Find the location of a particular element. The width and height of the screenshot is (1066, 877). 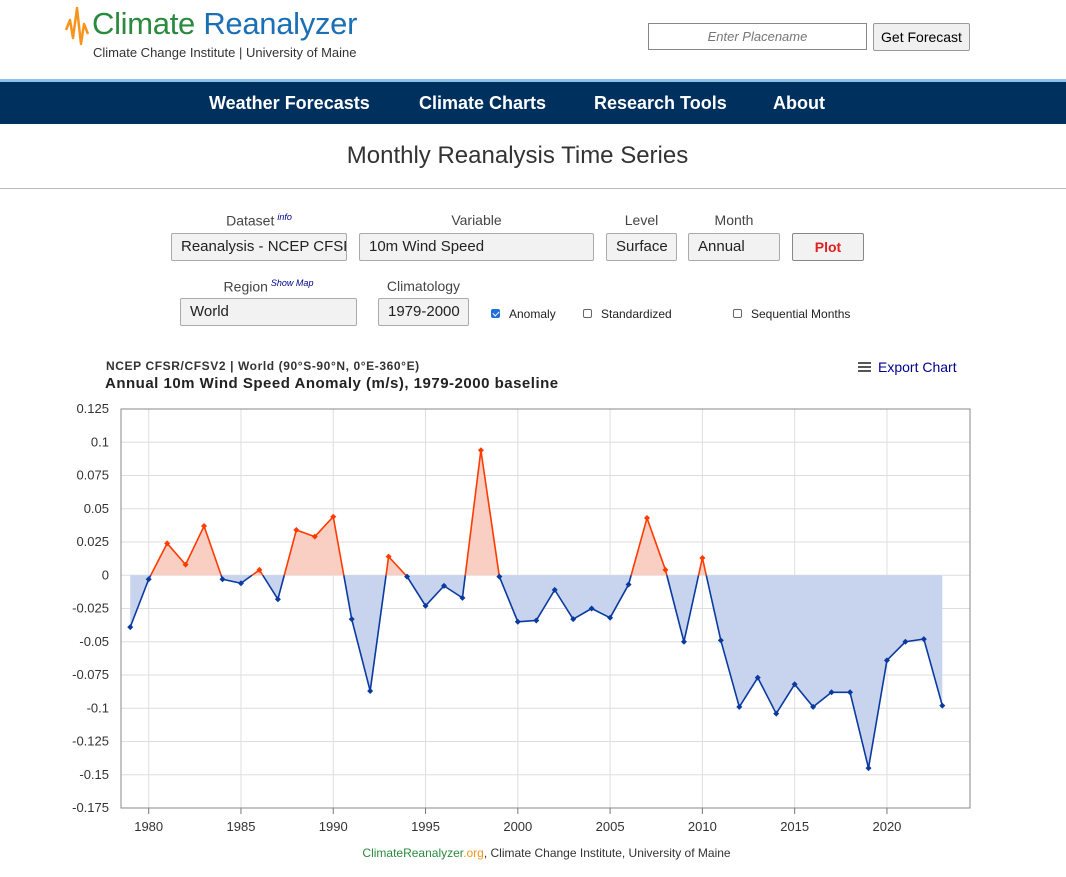

dataset-select: Reanalysis - NCEP CFSR/CFSV2 is located at coordinates (259, 247).